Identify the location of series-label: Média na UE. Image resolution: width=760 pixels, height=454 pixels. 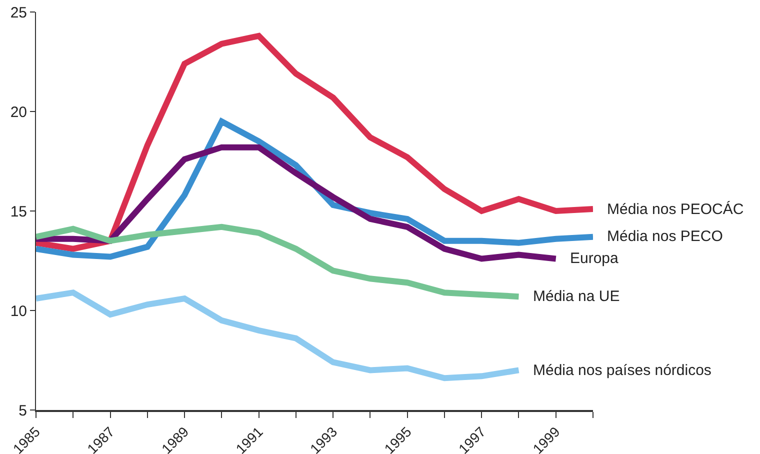
(576, 296).